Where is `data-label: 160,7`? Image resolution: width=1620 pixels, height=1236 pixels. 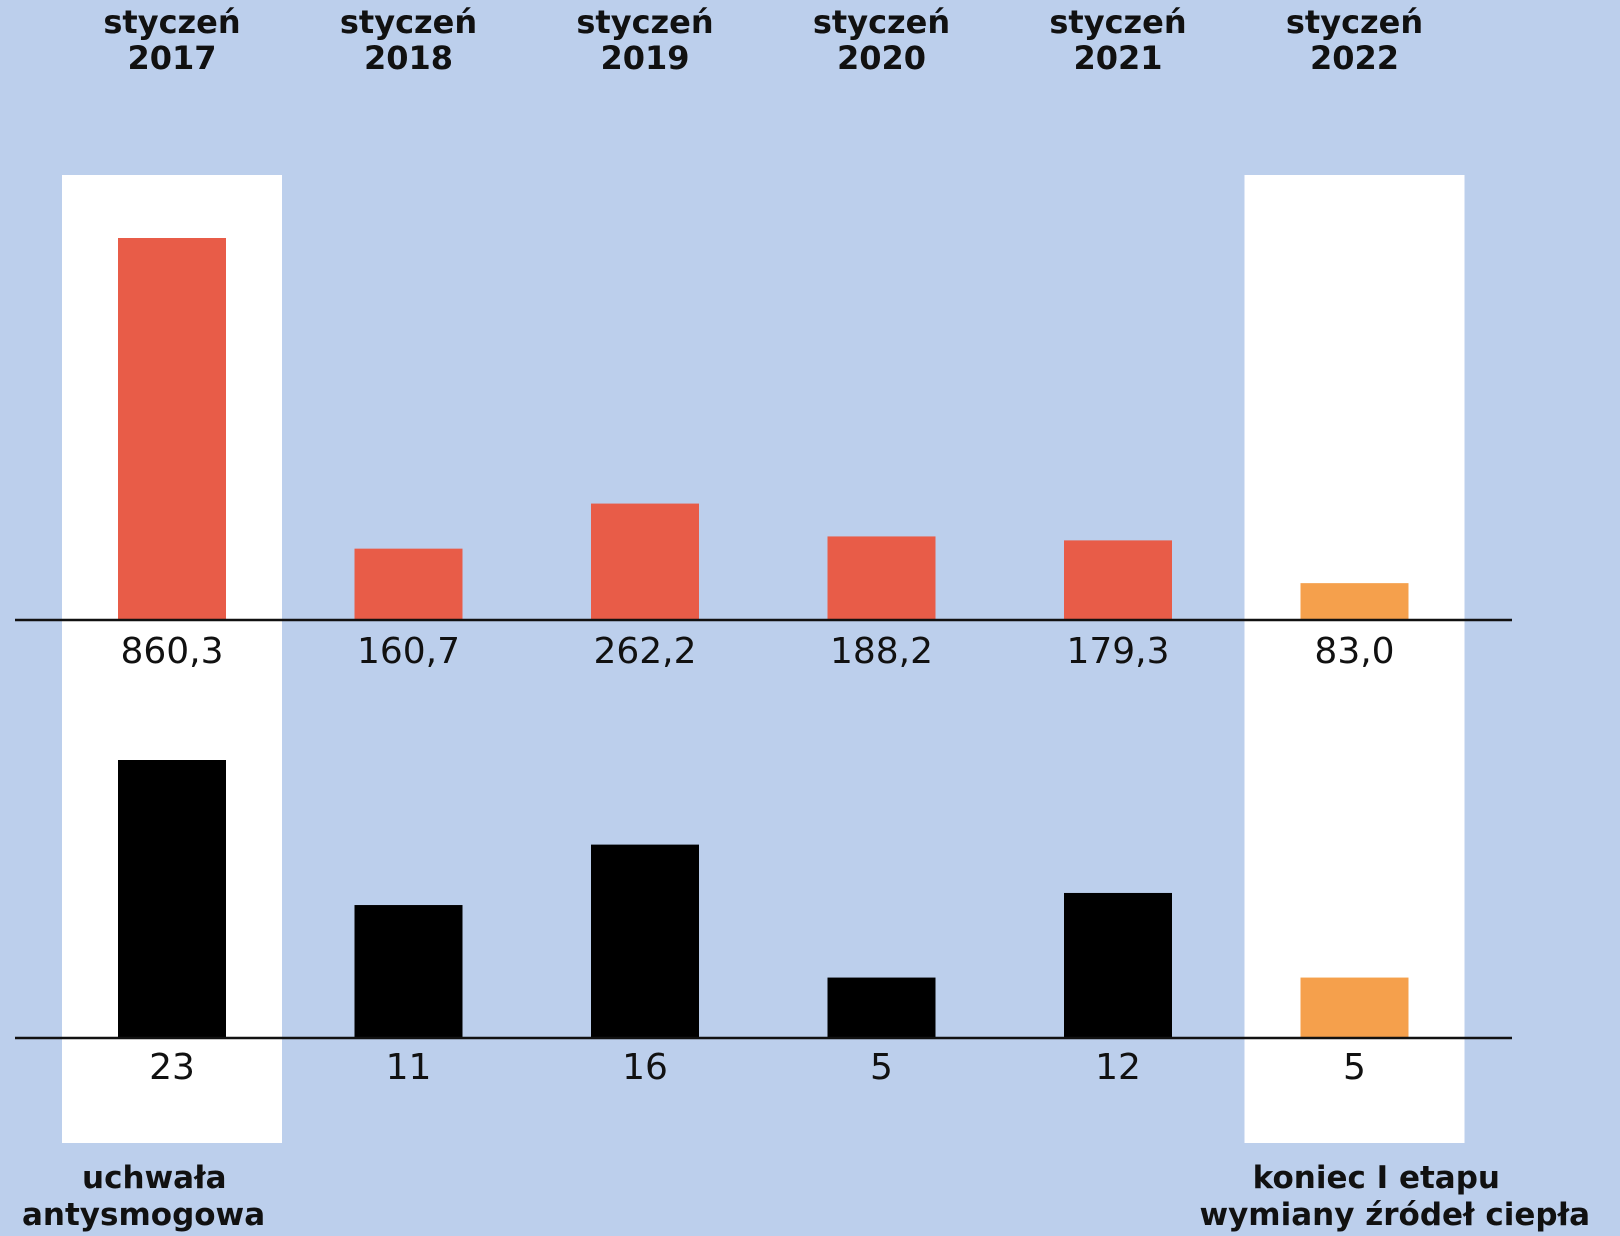 data-label: 160,7 is located at coordinates (408, 651).